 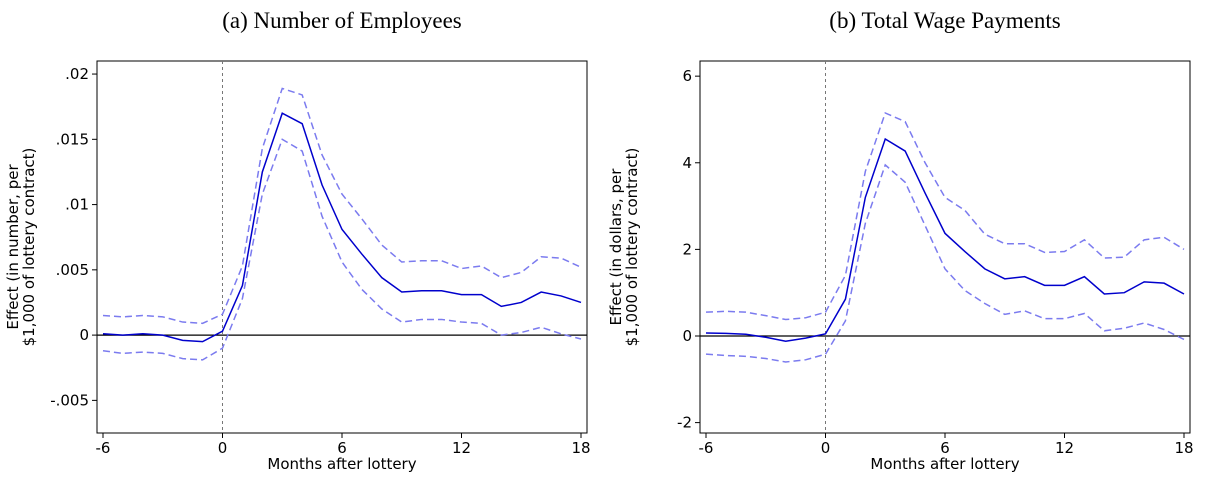 What do you see at coordinates (77, 205) in the screenshot?
I see `y-tick-label: .01` at bounding box center [77, 205].